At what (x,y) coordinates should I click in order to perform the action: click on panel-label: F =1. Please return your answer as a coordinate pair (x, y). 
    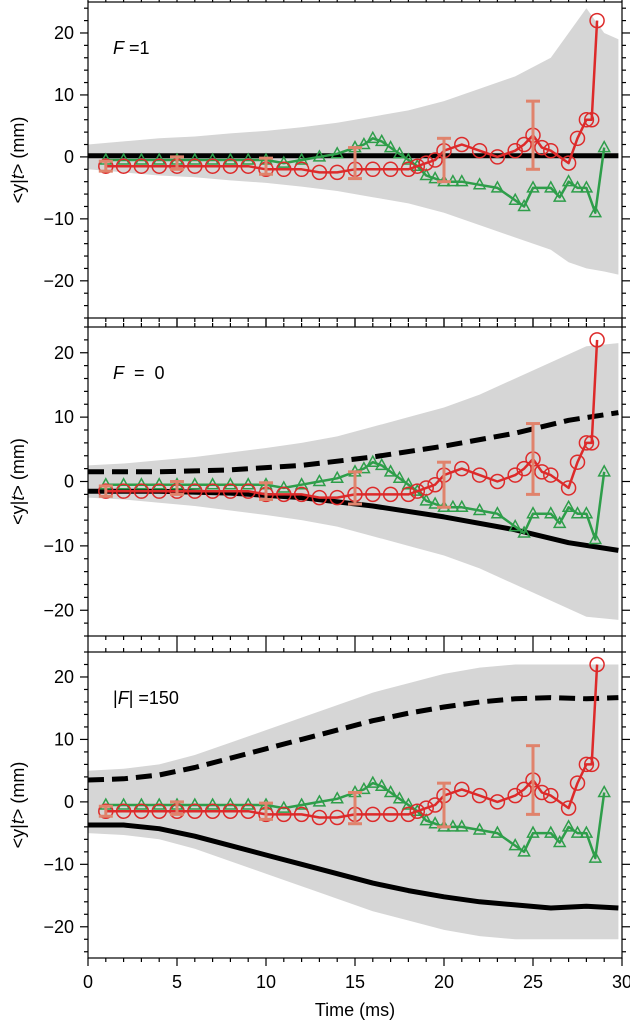
    Looking at the image, I should click on (131, 48).